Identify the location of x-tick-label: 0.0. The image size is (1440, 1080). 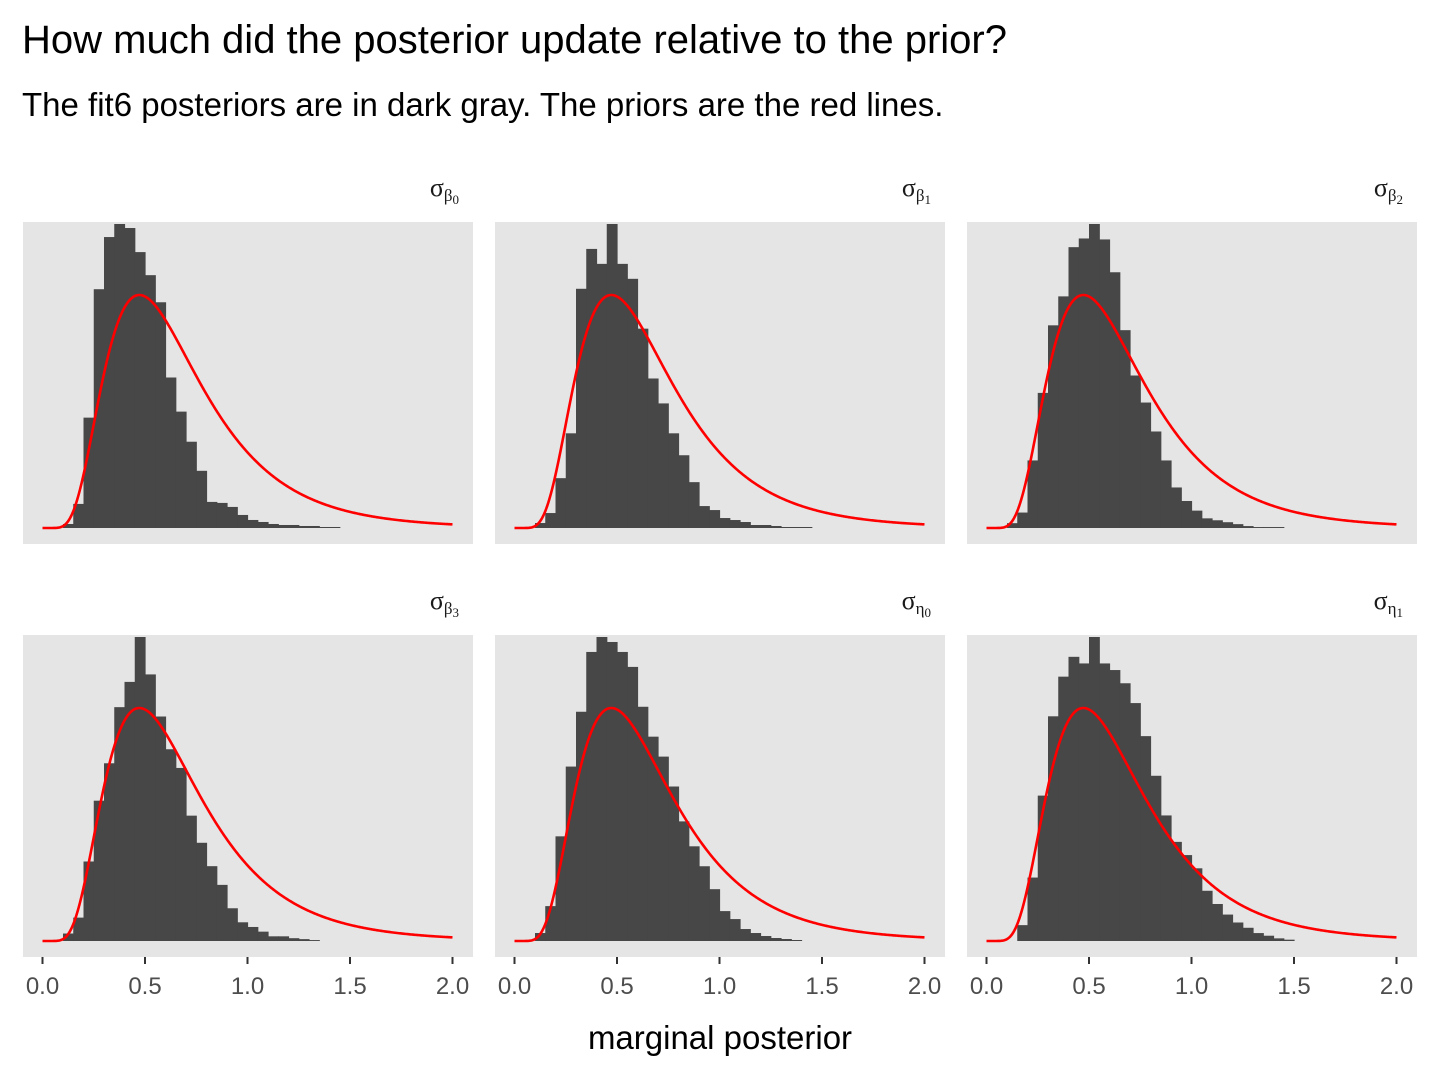
(42, 986).